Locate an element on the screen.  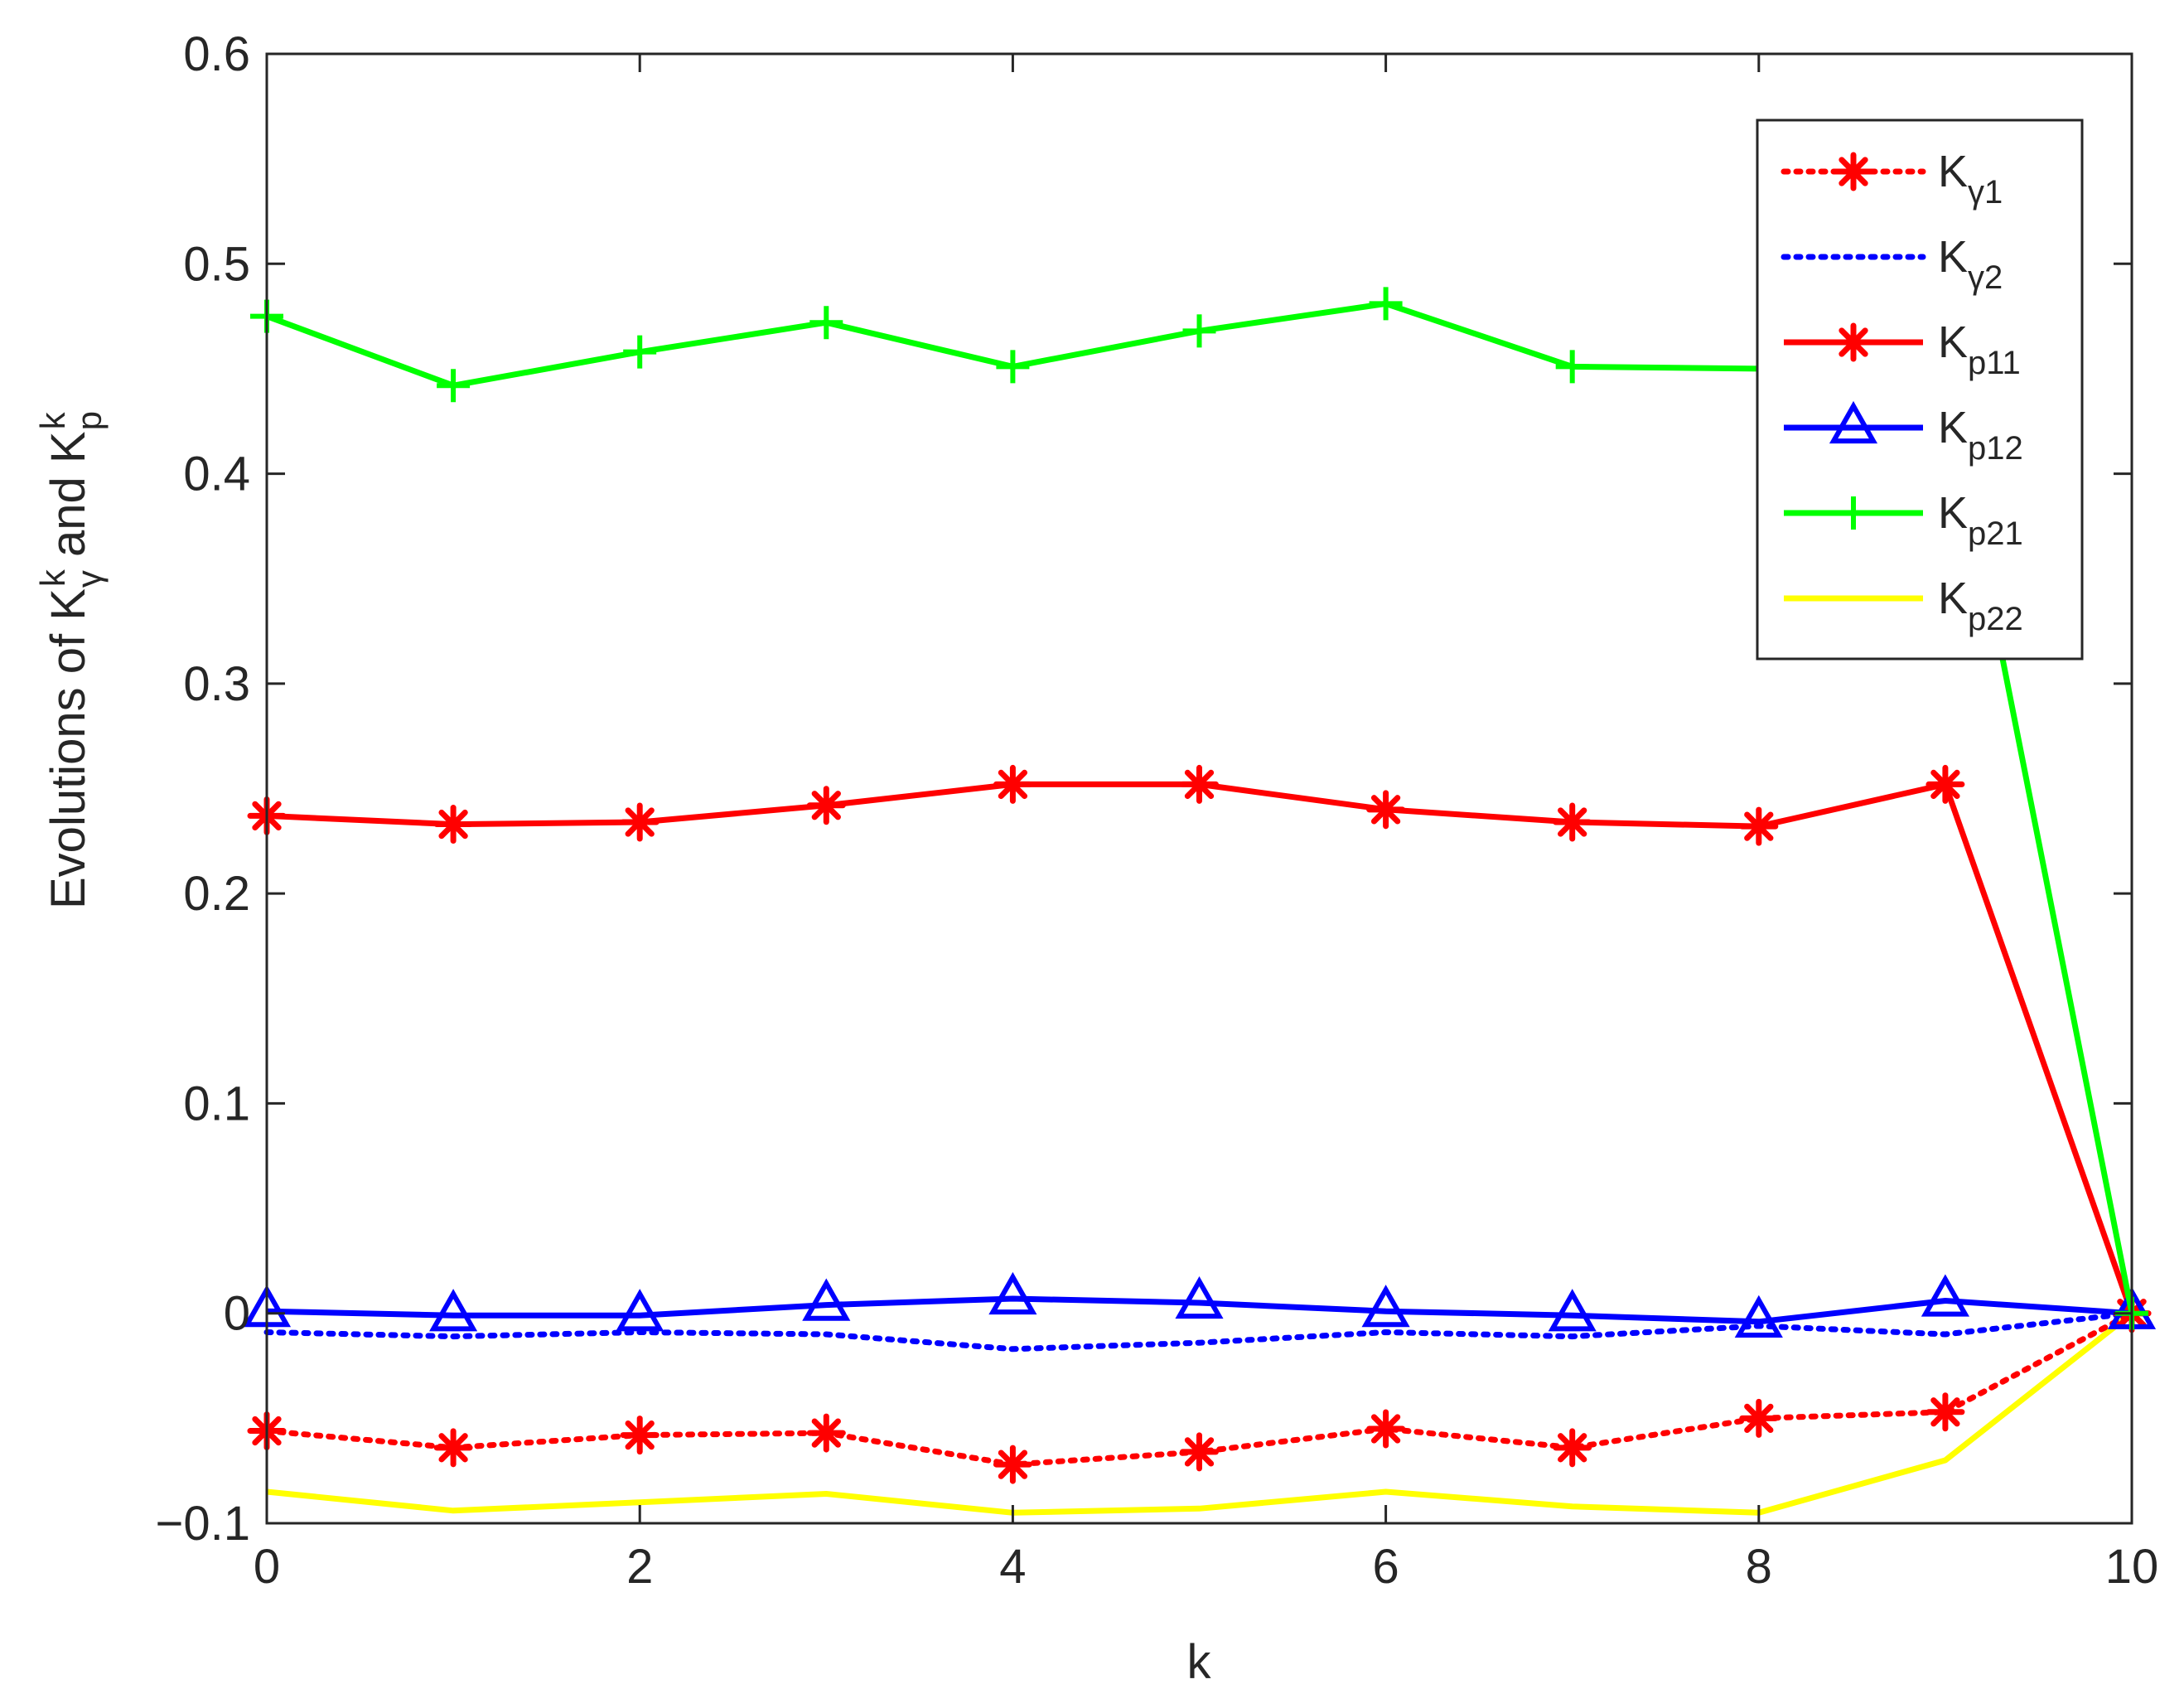
legend-label: Kγ2 is located at coordinates (1970, 264).